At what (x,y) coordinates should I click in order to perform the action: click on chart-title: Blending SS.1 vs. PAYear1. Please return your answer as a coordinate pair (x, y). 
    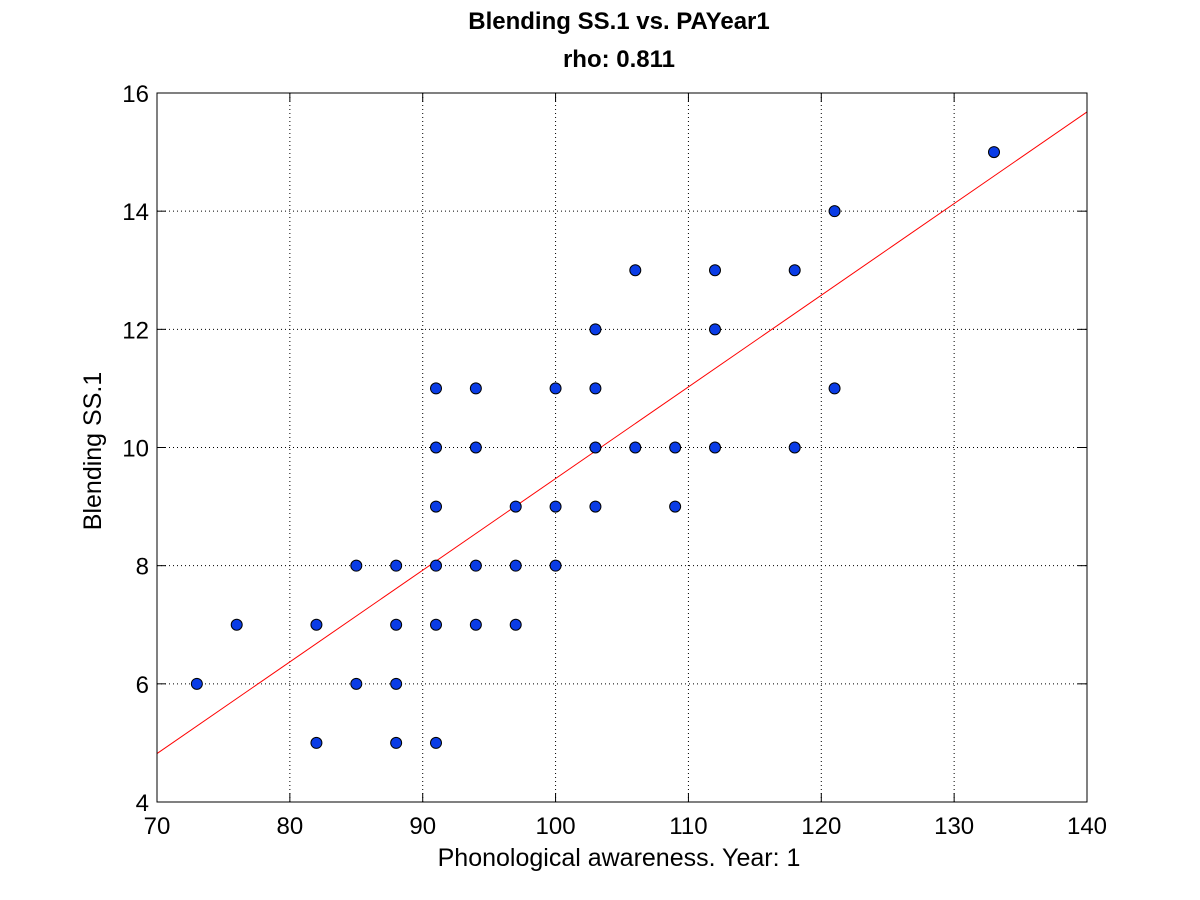
    Looking at the image, I should click on (618, 21).